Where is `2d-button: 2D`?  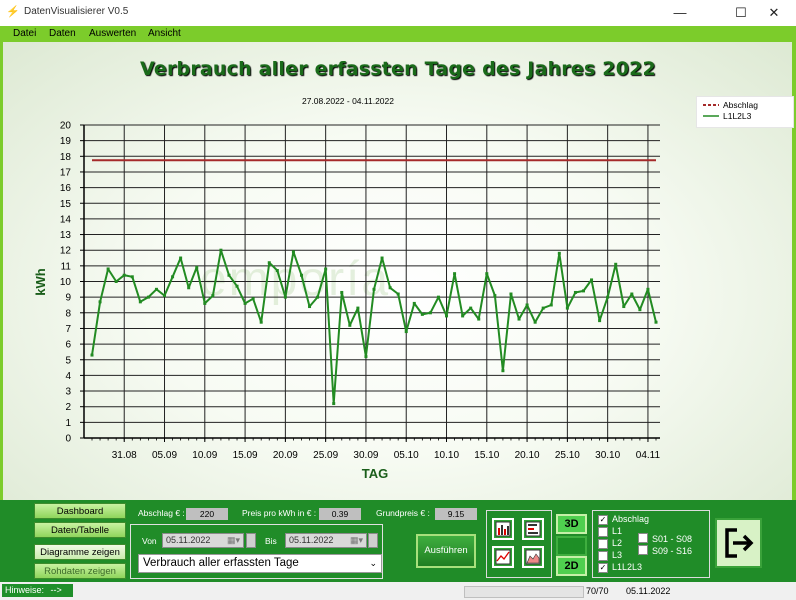 2d-button: 2D is located at coordinates (571, 566).